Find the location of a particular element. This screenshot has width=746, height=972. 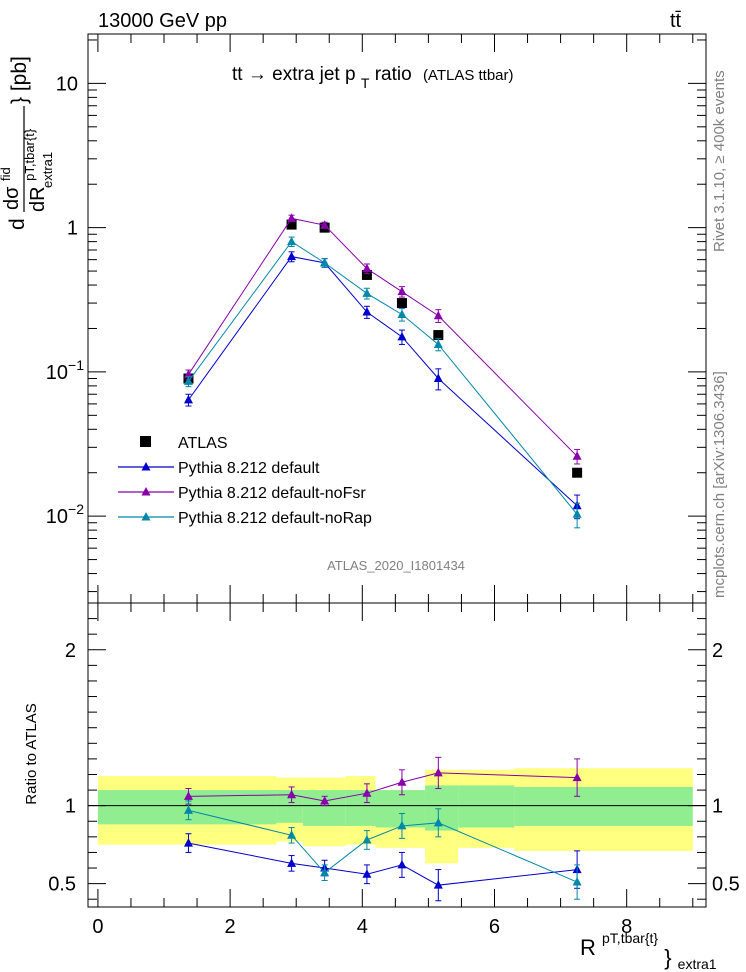

title-sub: T is located at coordinates (365, 83).